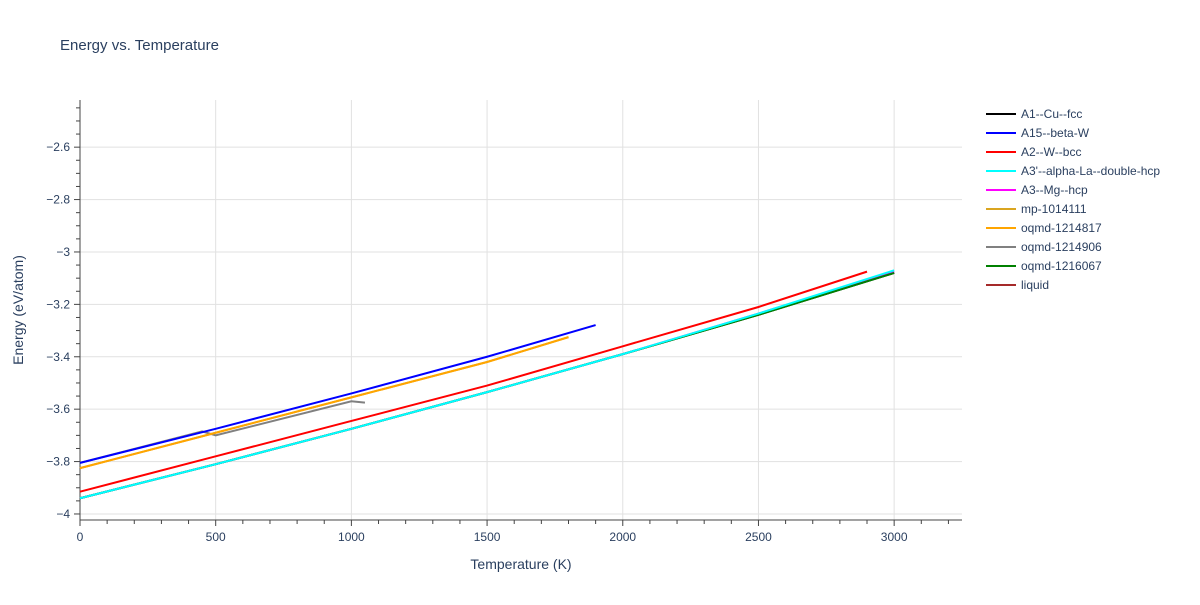 This screenshot has height=605, width=1200. I want to click on y-tick-label: −4, so click(63, 514).